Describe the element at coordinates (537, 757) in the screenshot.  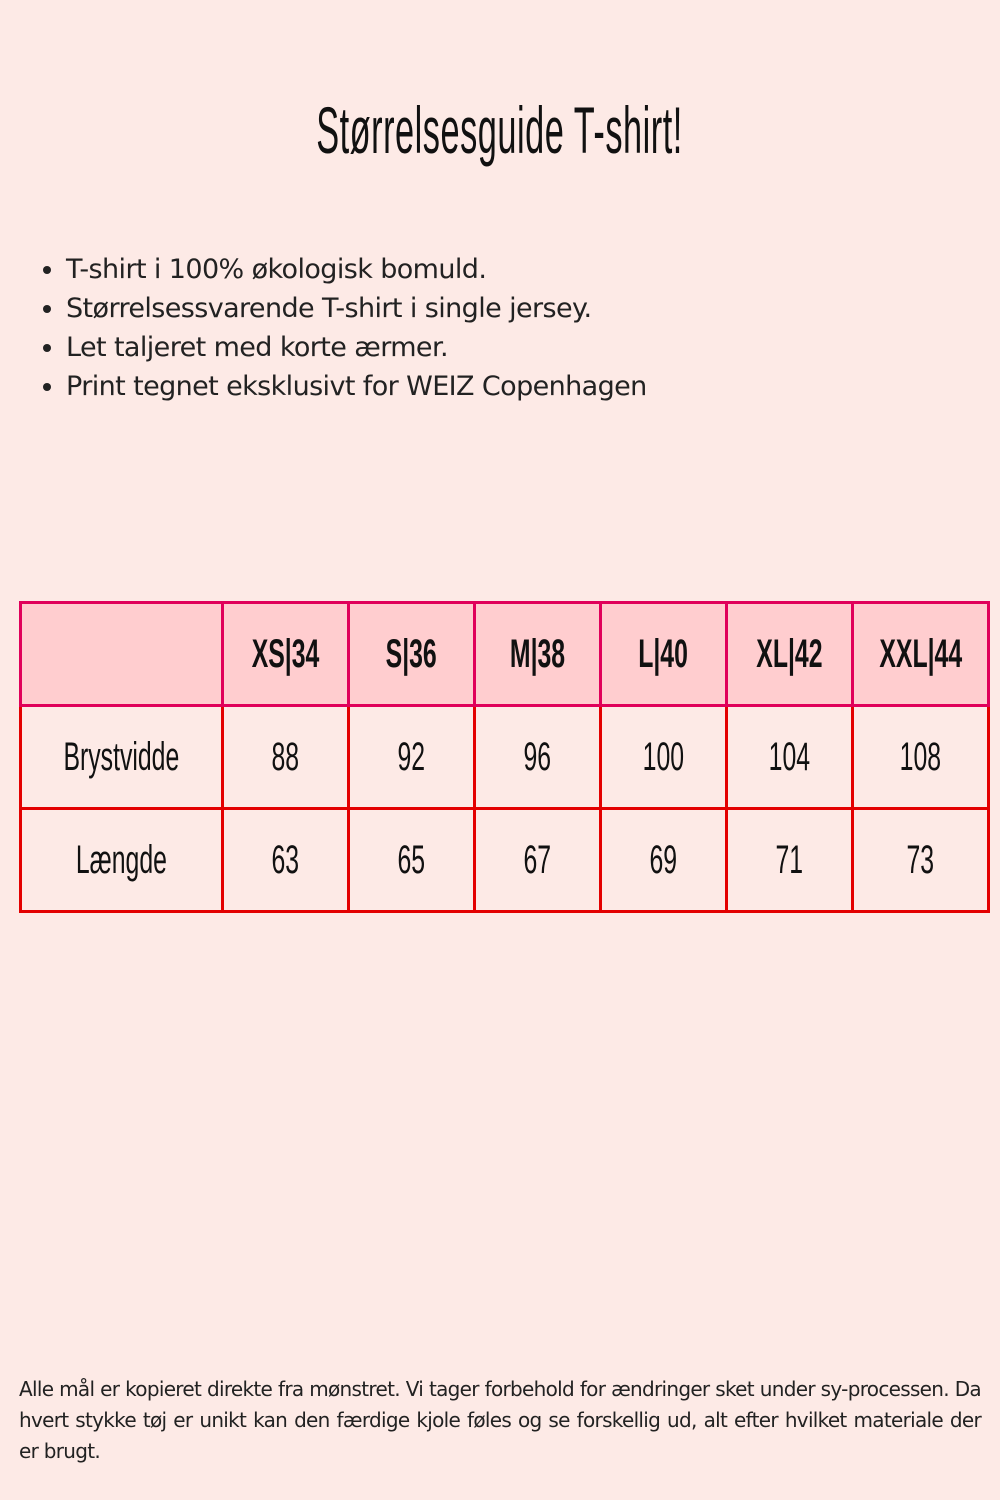
I see `table-cell: 96` at that location.